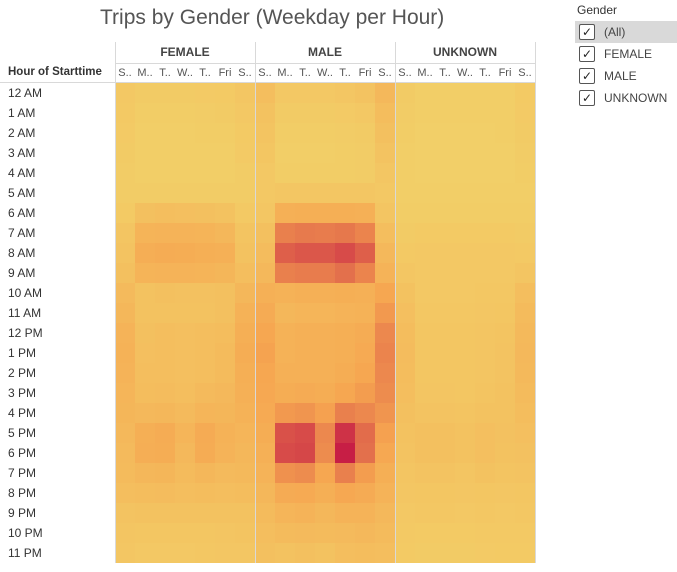 This screenshot has height=572, width=677. Describe the element at coordinates (626, 32) in the screenshot. I see `filter-item-all: ✓ (All)` at that location.